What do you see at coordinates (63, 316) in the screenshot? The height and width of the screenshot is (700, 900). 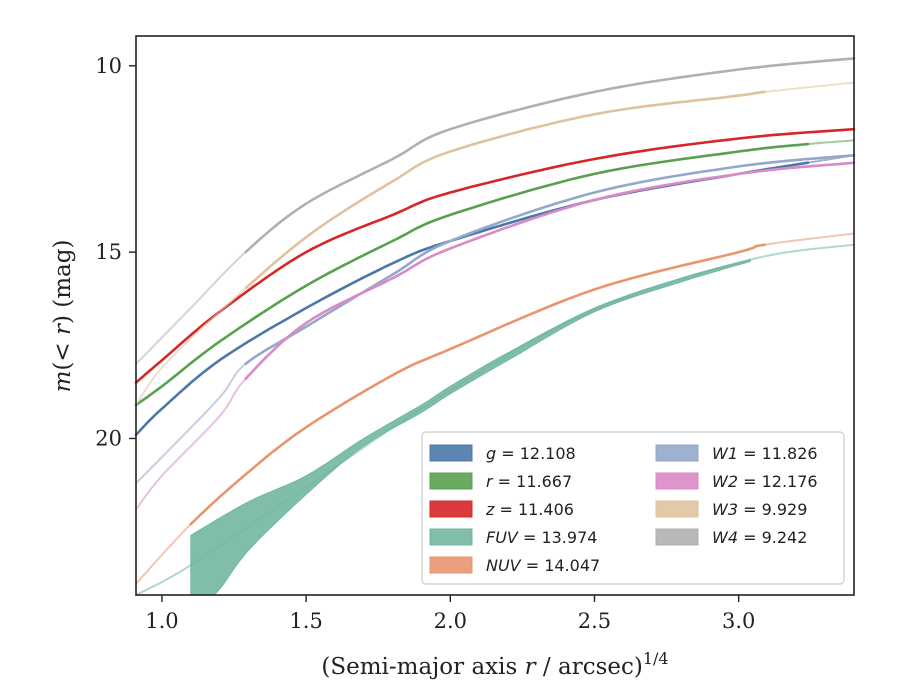 I see `y-axis-label: m(< r) (mag)` at bounding box center [63, 316].